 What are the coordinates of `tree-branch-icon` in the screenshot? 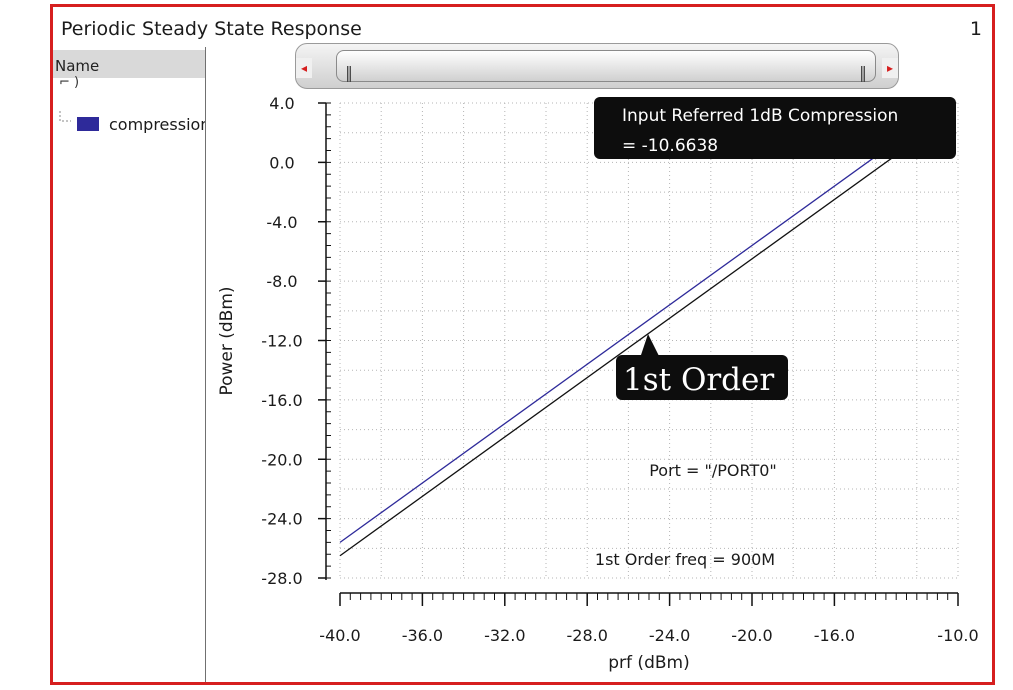 It's located at (65, 116).